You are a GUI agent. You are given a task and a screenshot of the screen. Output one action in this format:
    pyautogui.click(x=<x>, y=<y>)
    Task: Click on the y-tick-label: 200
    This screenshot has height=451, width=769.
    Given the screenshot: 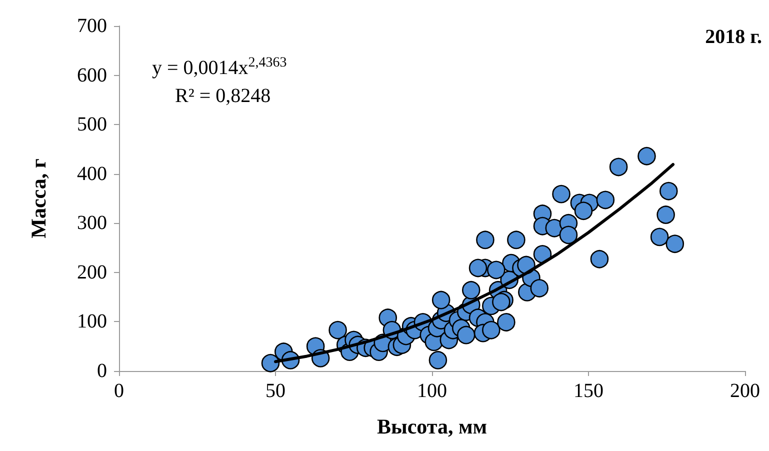 What is the action you would take?
    pyautogui.click(x=92, y=272)
    